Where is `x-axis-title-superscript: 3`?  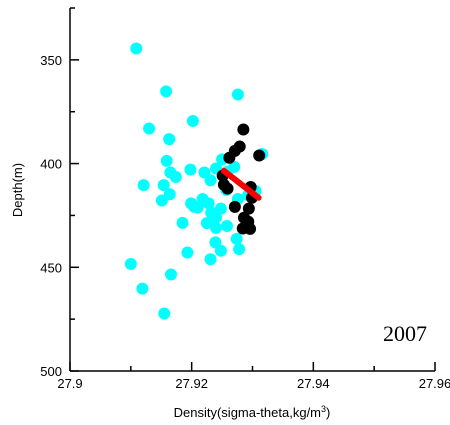
x-axis-title-superscript: 3 is located at coordinates (323, 409).